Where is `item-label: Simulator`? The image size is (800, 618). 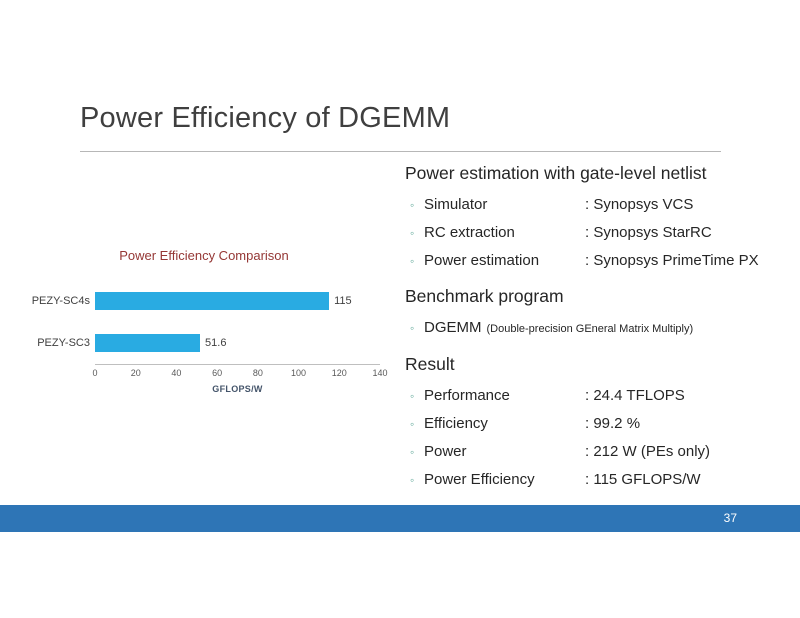 item-label: Simulator is located at coordinates (456, 204).